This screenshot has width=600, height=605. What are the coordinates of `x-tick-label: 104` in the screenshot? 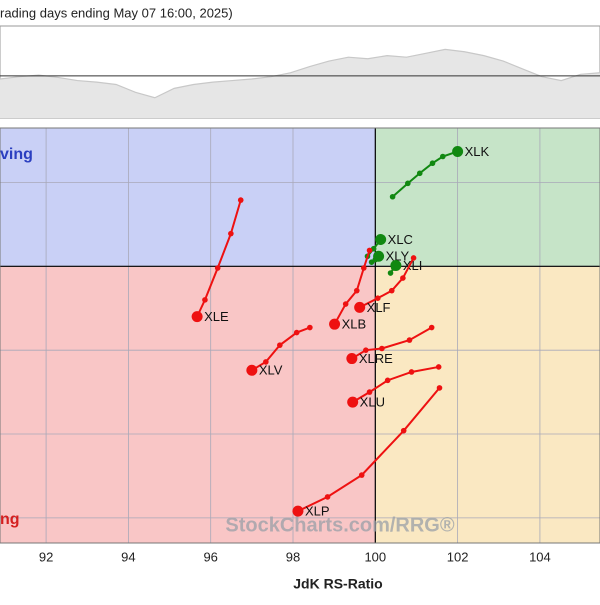 It's located at (540, 556).